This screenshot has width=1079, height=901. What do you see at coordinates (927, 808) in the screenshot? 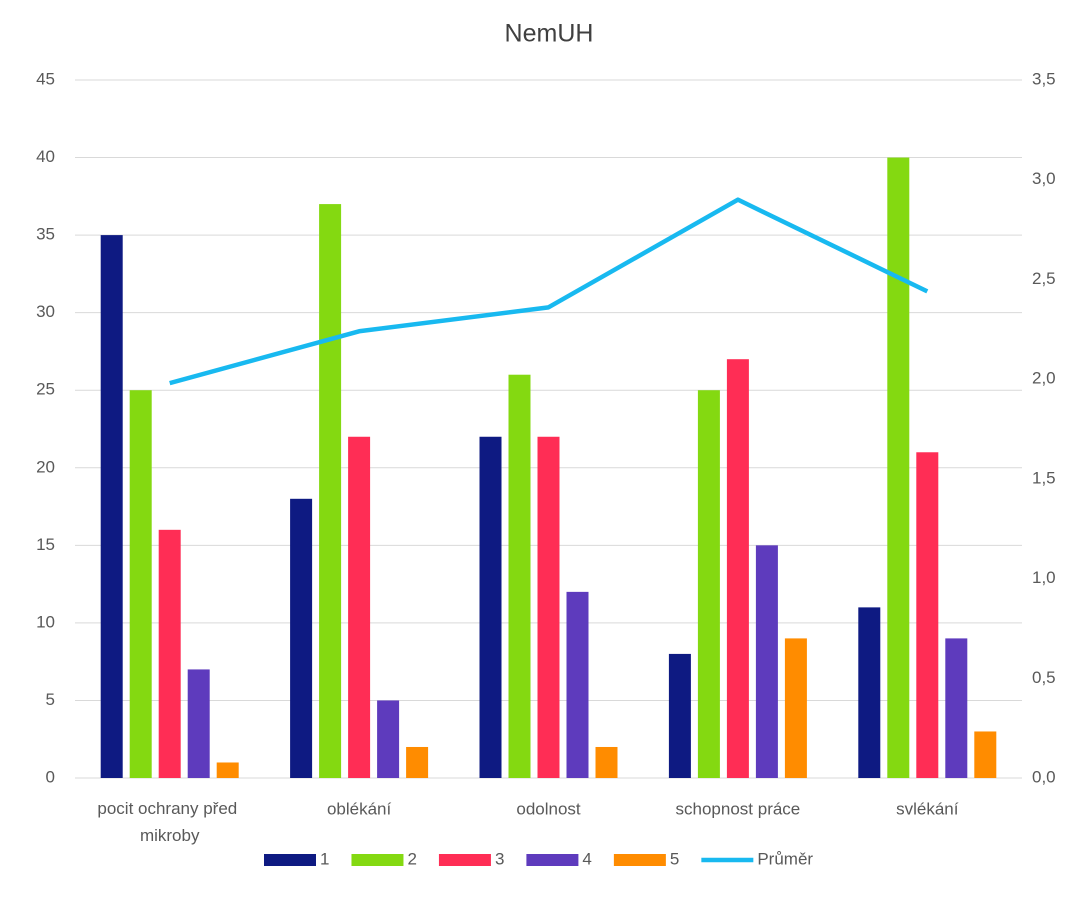
I see `x-tick-label: svlékání` at bounding box center [927, 808].